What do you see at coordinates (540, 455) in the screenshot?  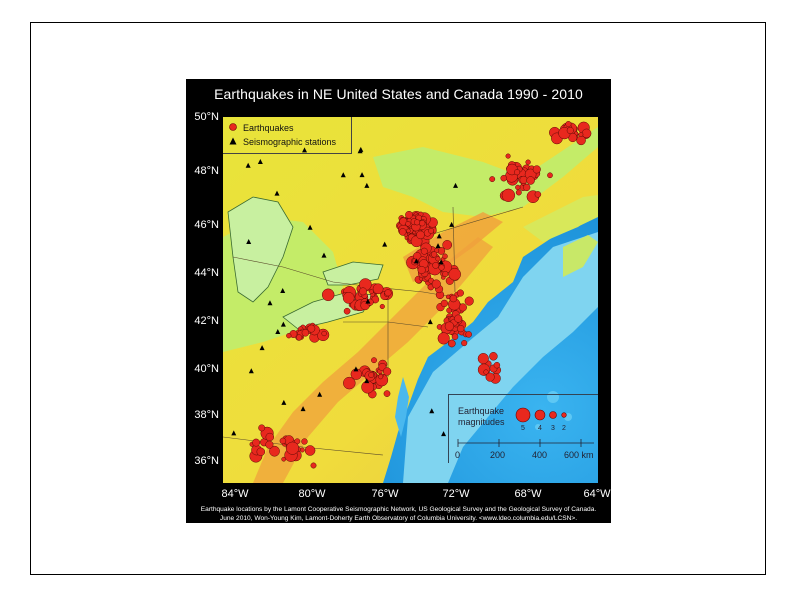 I see `scale-label-400: 400` at bounding box center [540, 455].